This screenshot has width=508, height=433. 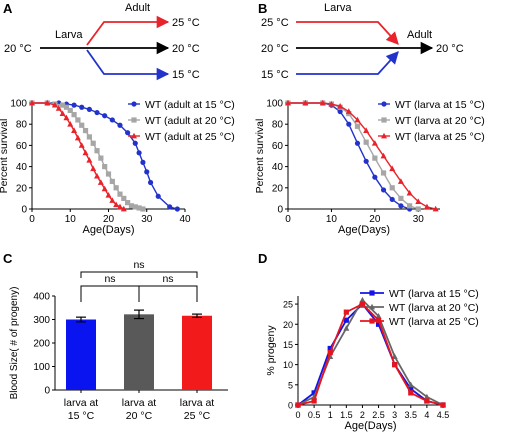 I want to click on diagram-a-end-temp-20: 20 °C, so click(x=186, y=49).